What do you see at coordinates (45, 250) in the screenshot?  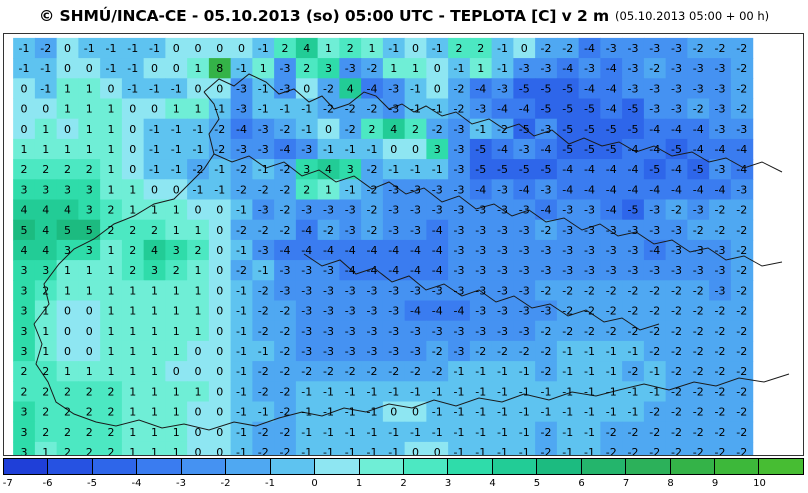 I see `temperature-value: 4` at bounding box center [45, 250].